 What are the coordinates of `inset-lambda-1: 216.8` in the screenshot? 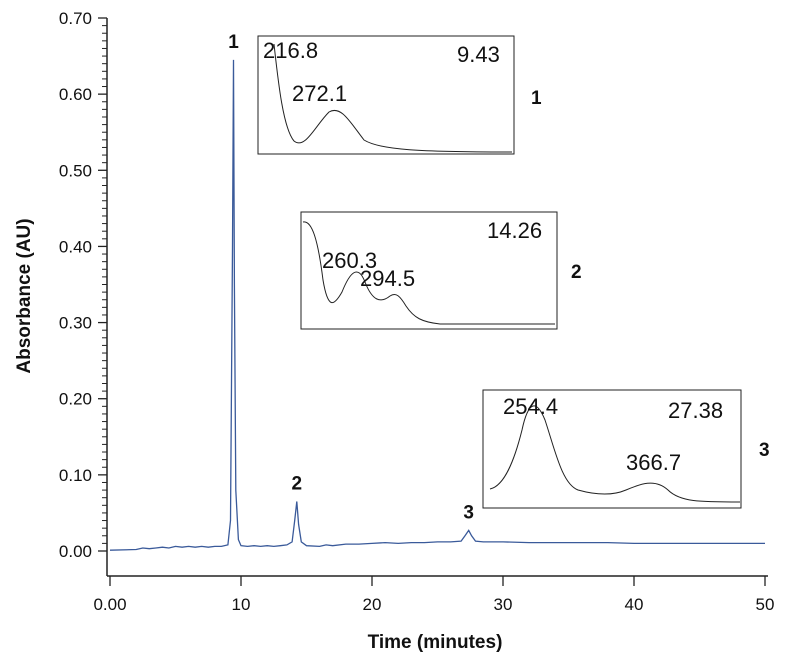 It's located at (290, 50).